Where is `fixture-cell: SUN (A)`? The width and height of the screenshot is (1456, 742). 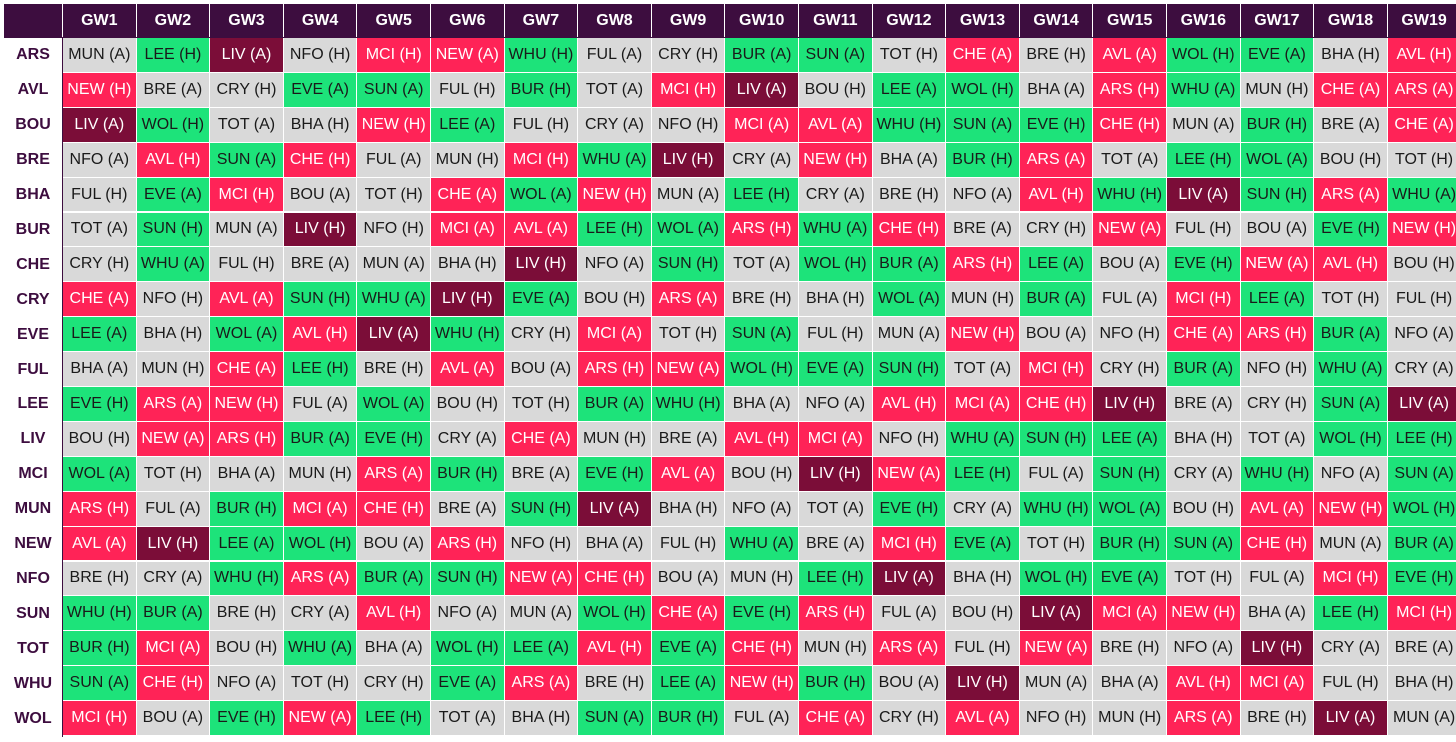
fixture-cell: SUN (A) is located at coordinates (247, 160).